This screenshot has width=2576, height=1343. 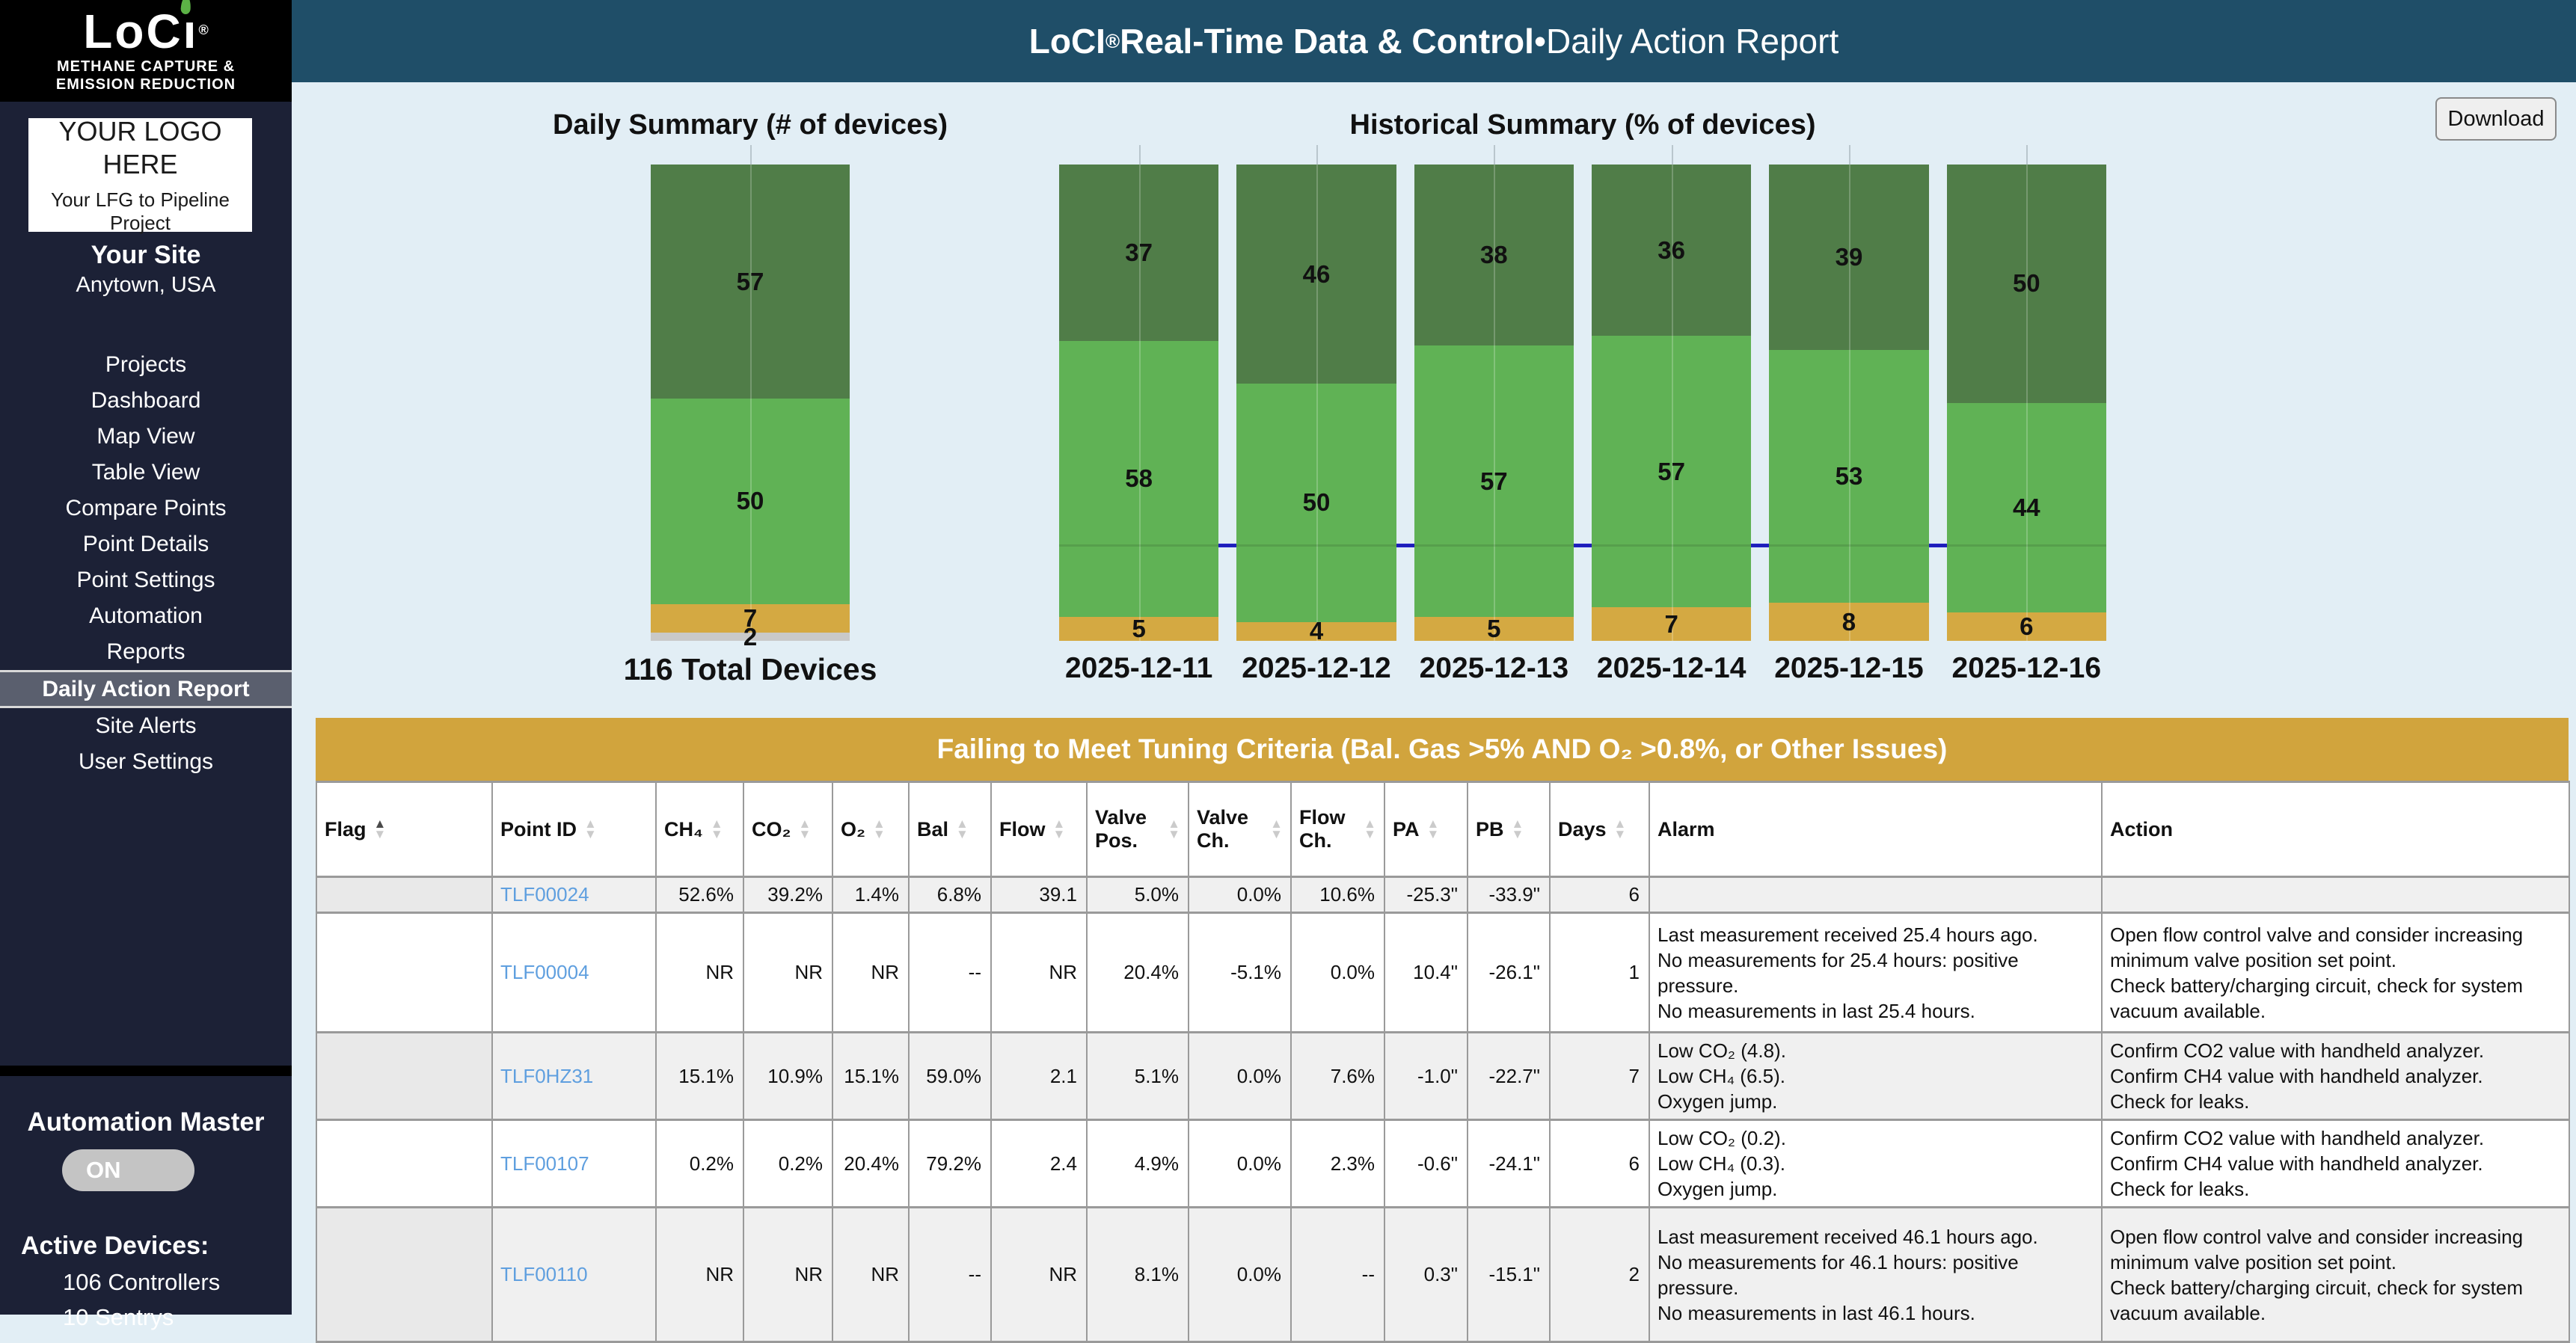 I want to click on app-title-main: Real-Time Data & Control, so click(x=1327, y=41).